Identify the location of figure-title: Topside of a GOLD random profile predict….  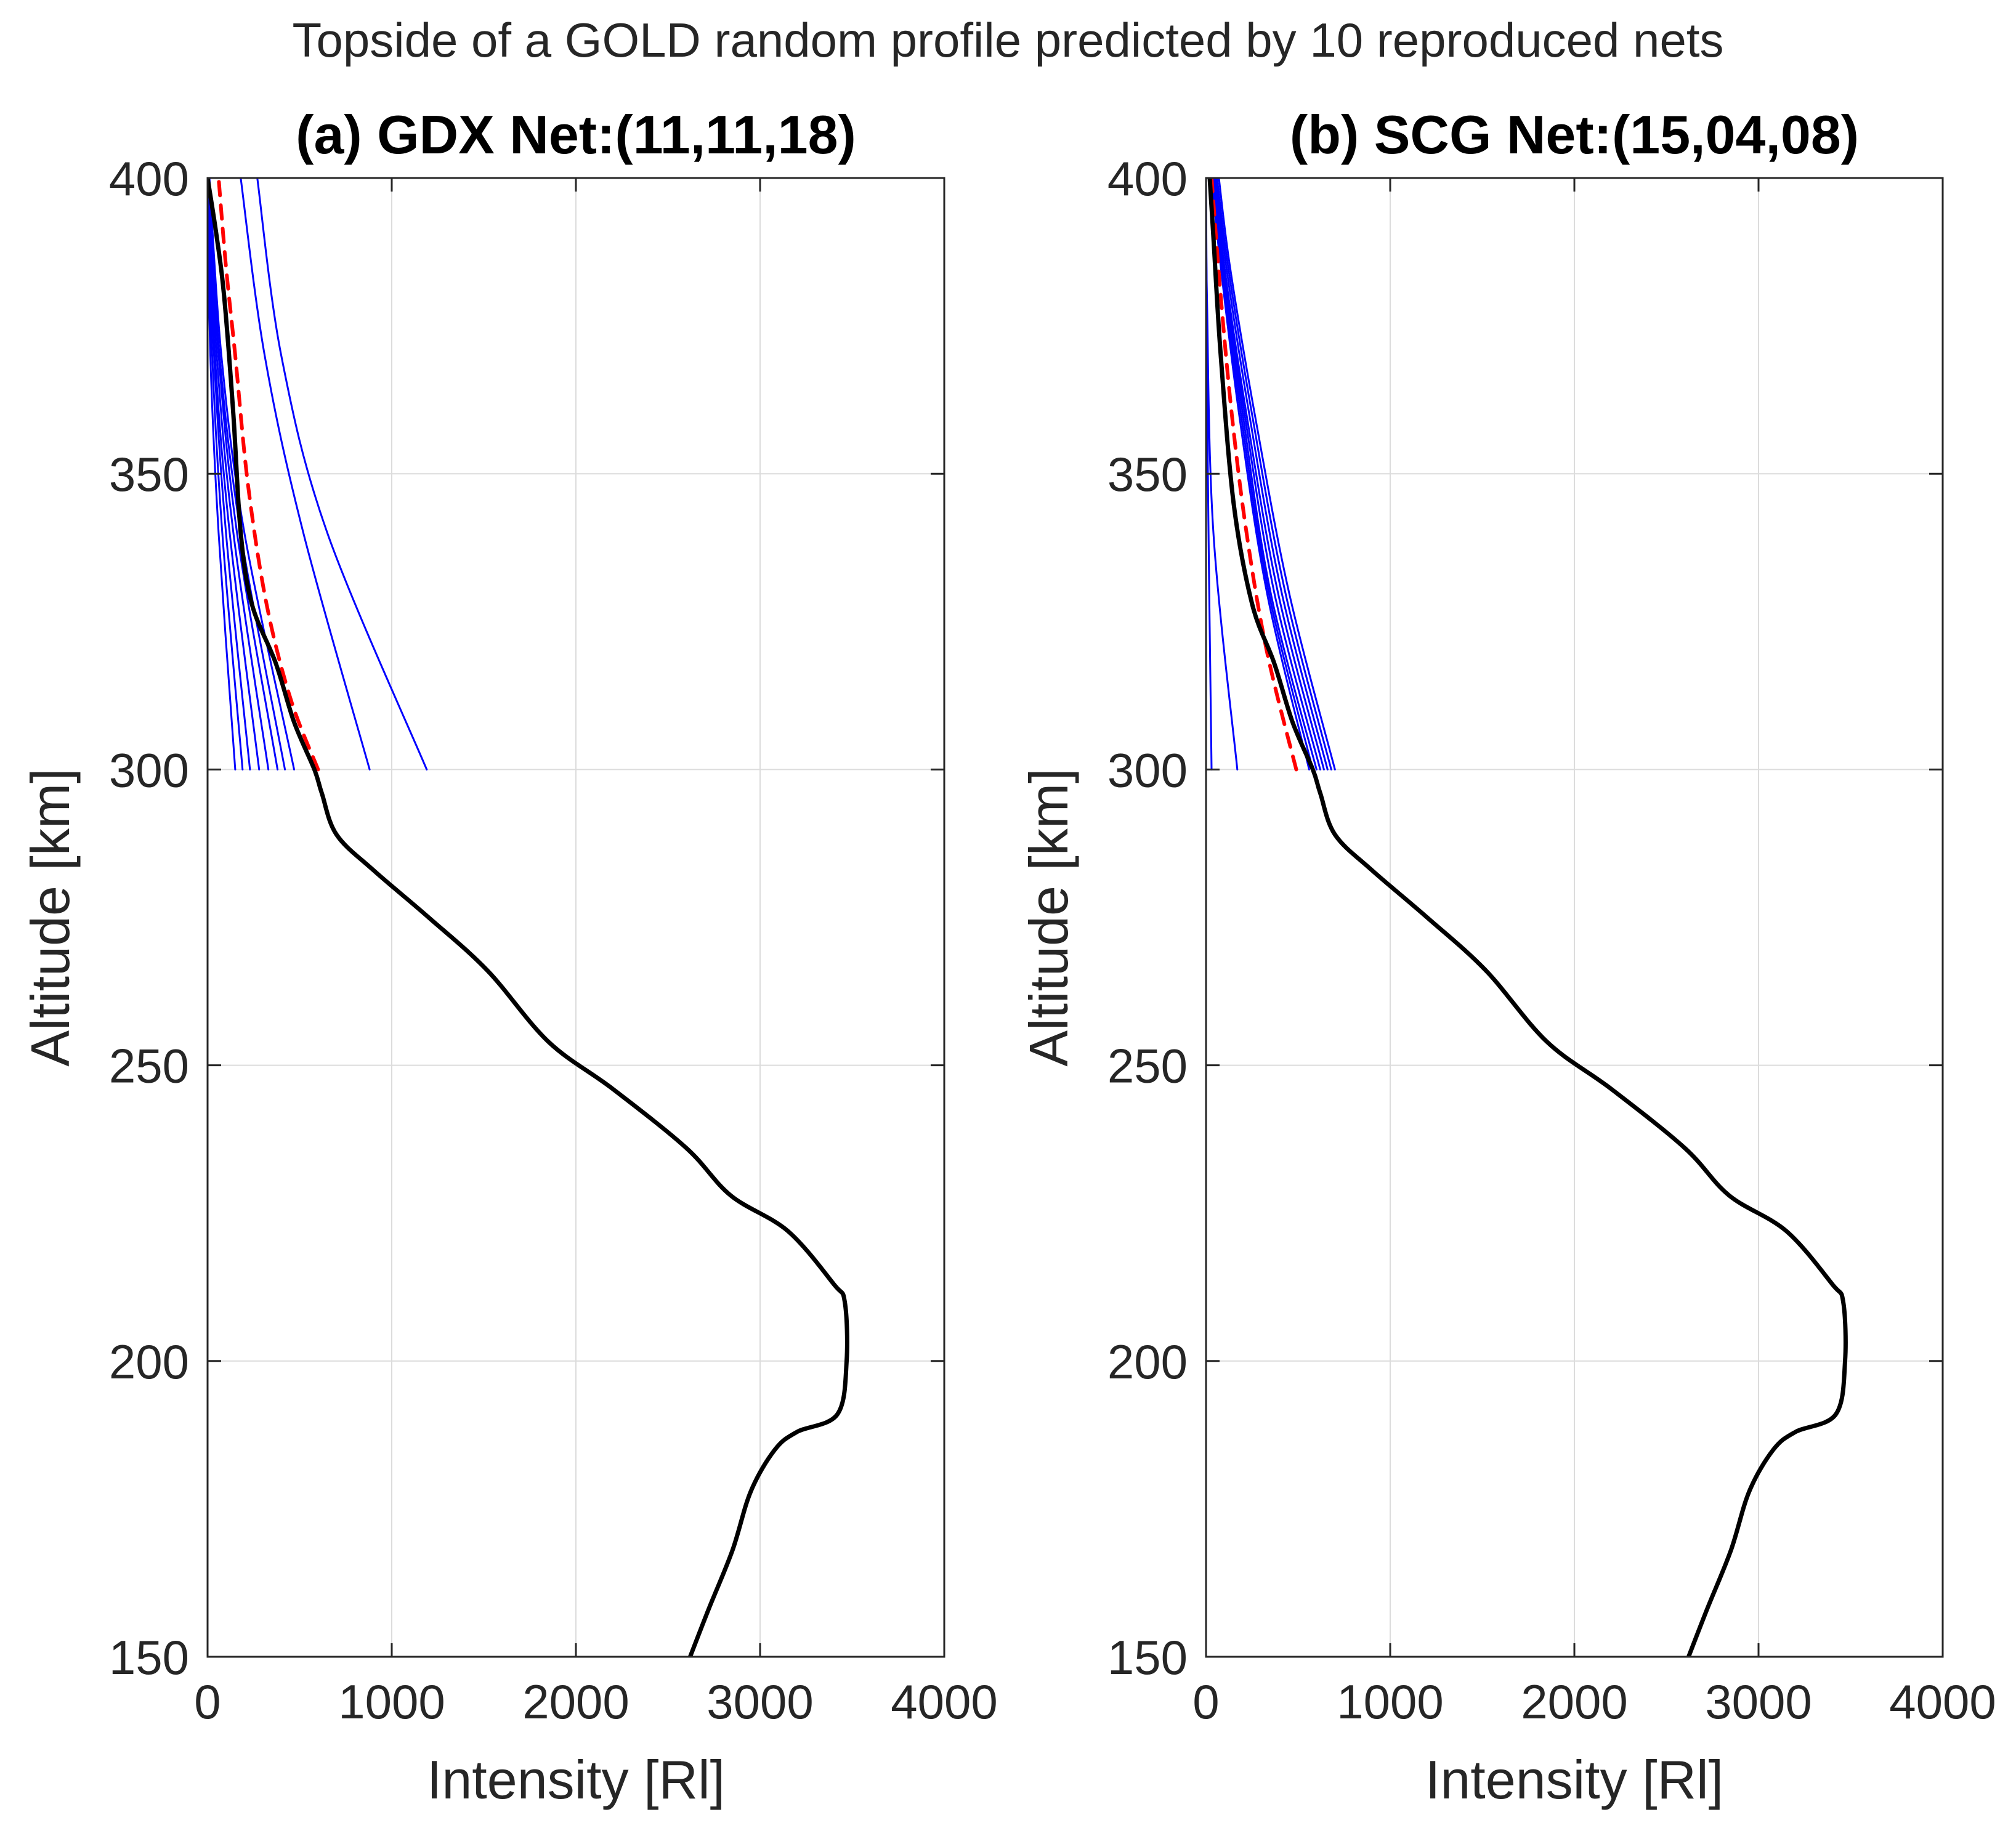
(1008, 40).